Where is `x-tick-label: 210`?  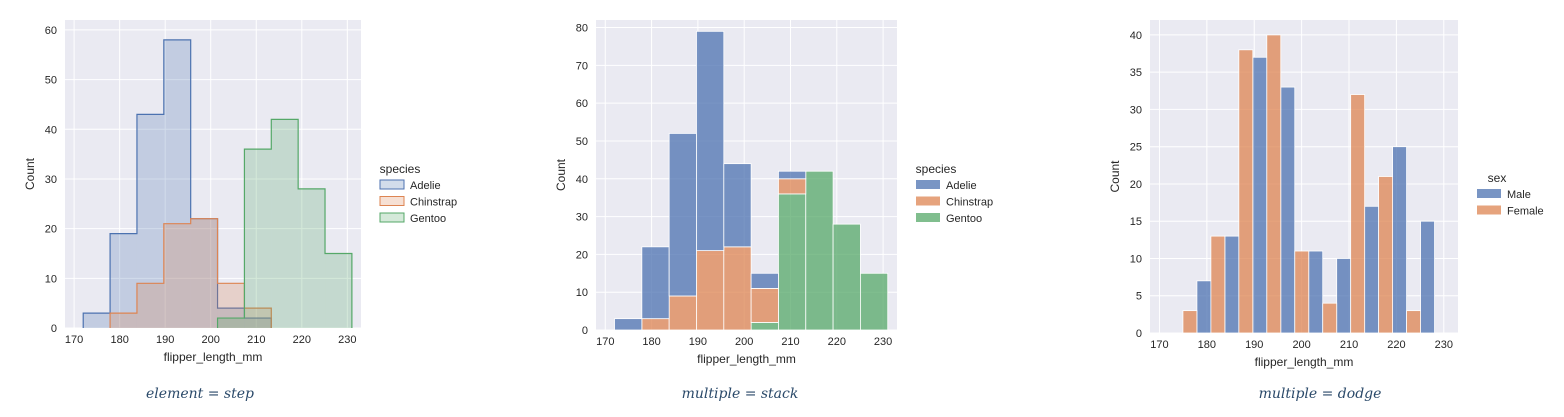
x-tick-label: 210 is located at coordinates (256, 340).